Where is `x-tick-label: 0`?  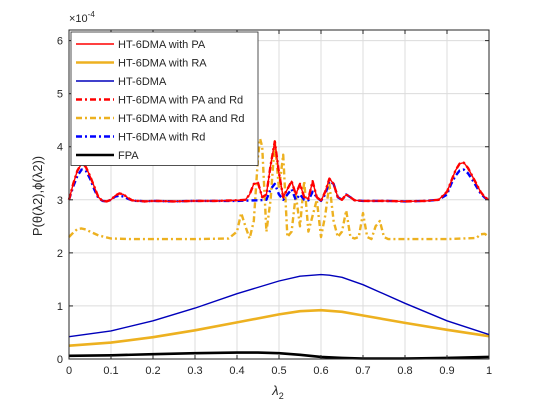 x-tick-label: 0 is located at coordinates (69, 371).